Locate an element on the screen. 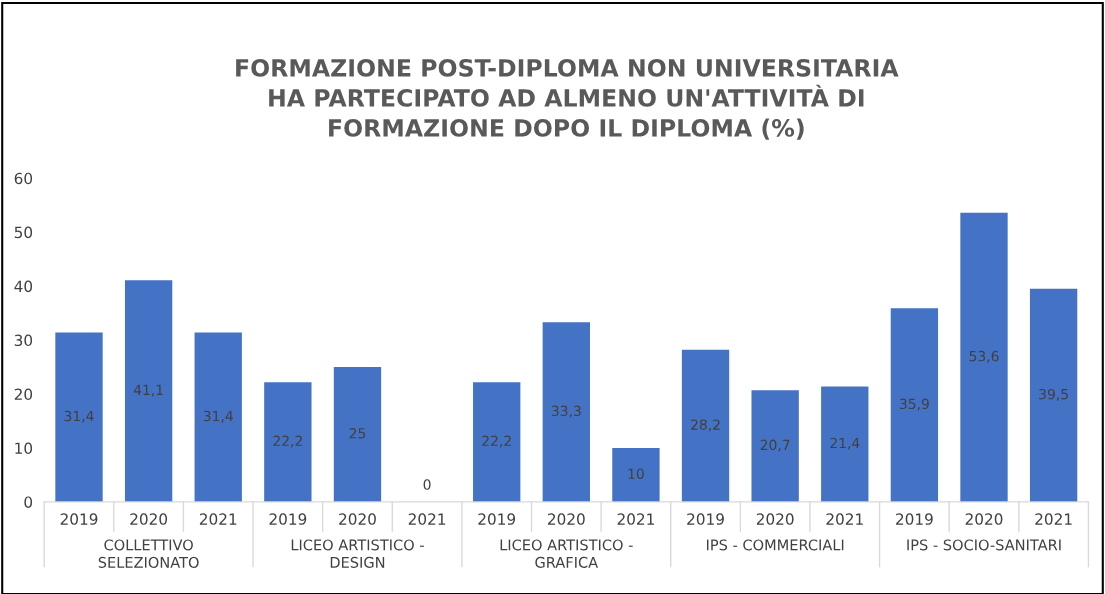 The image size is (1105, 594). y-tick-label: 50 is located at coordinates (23, 232).